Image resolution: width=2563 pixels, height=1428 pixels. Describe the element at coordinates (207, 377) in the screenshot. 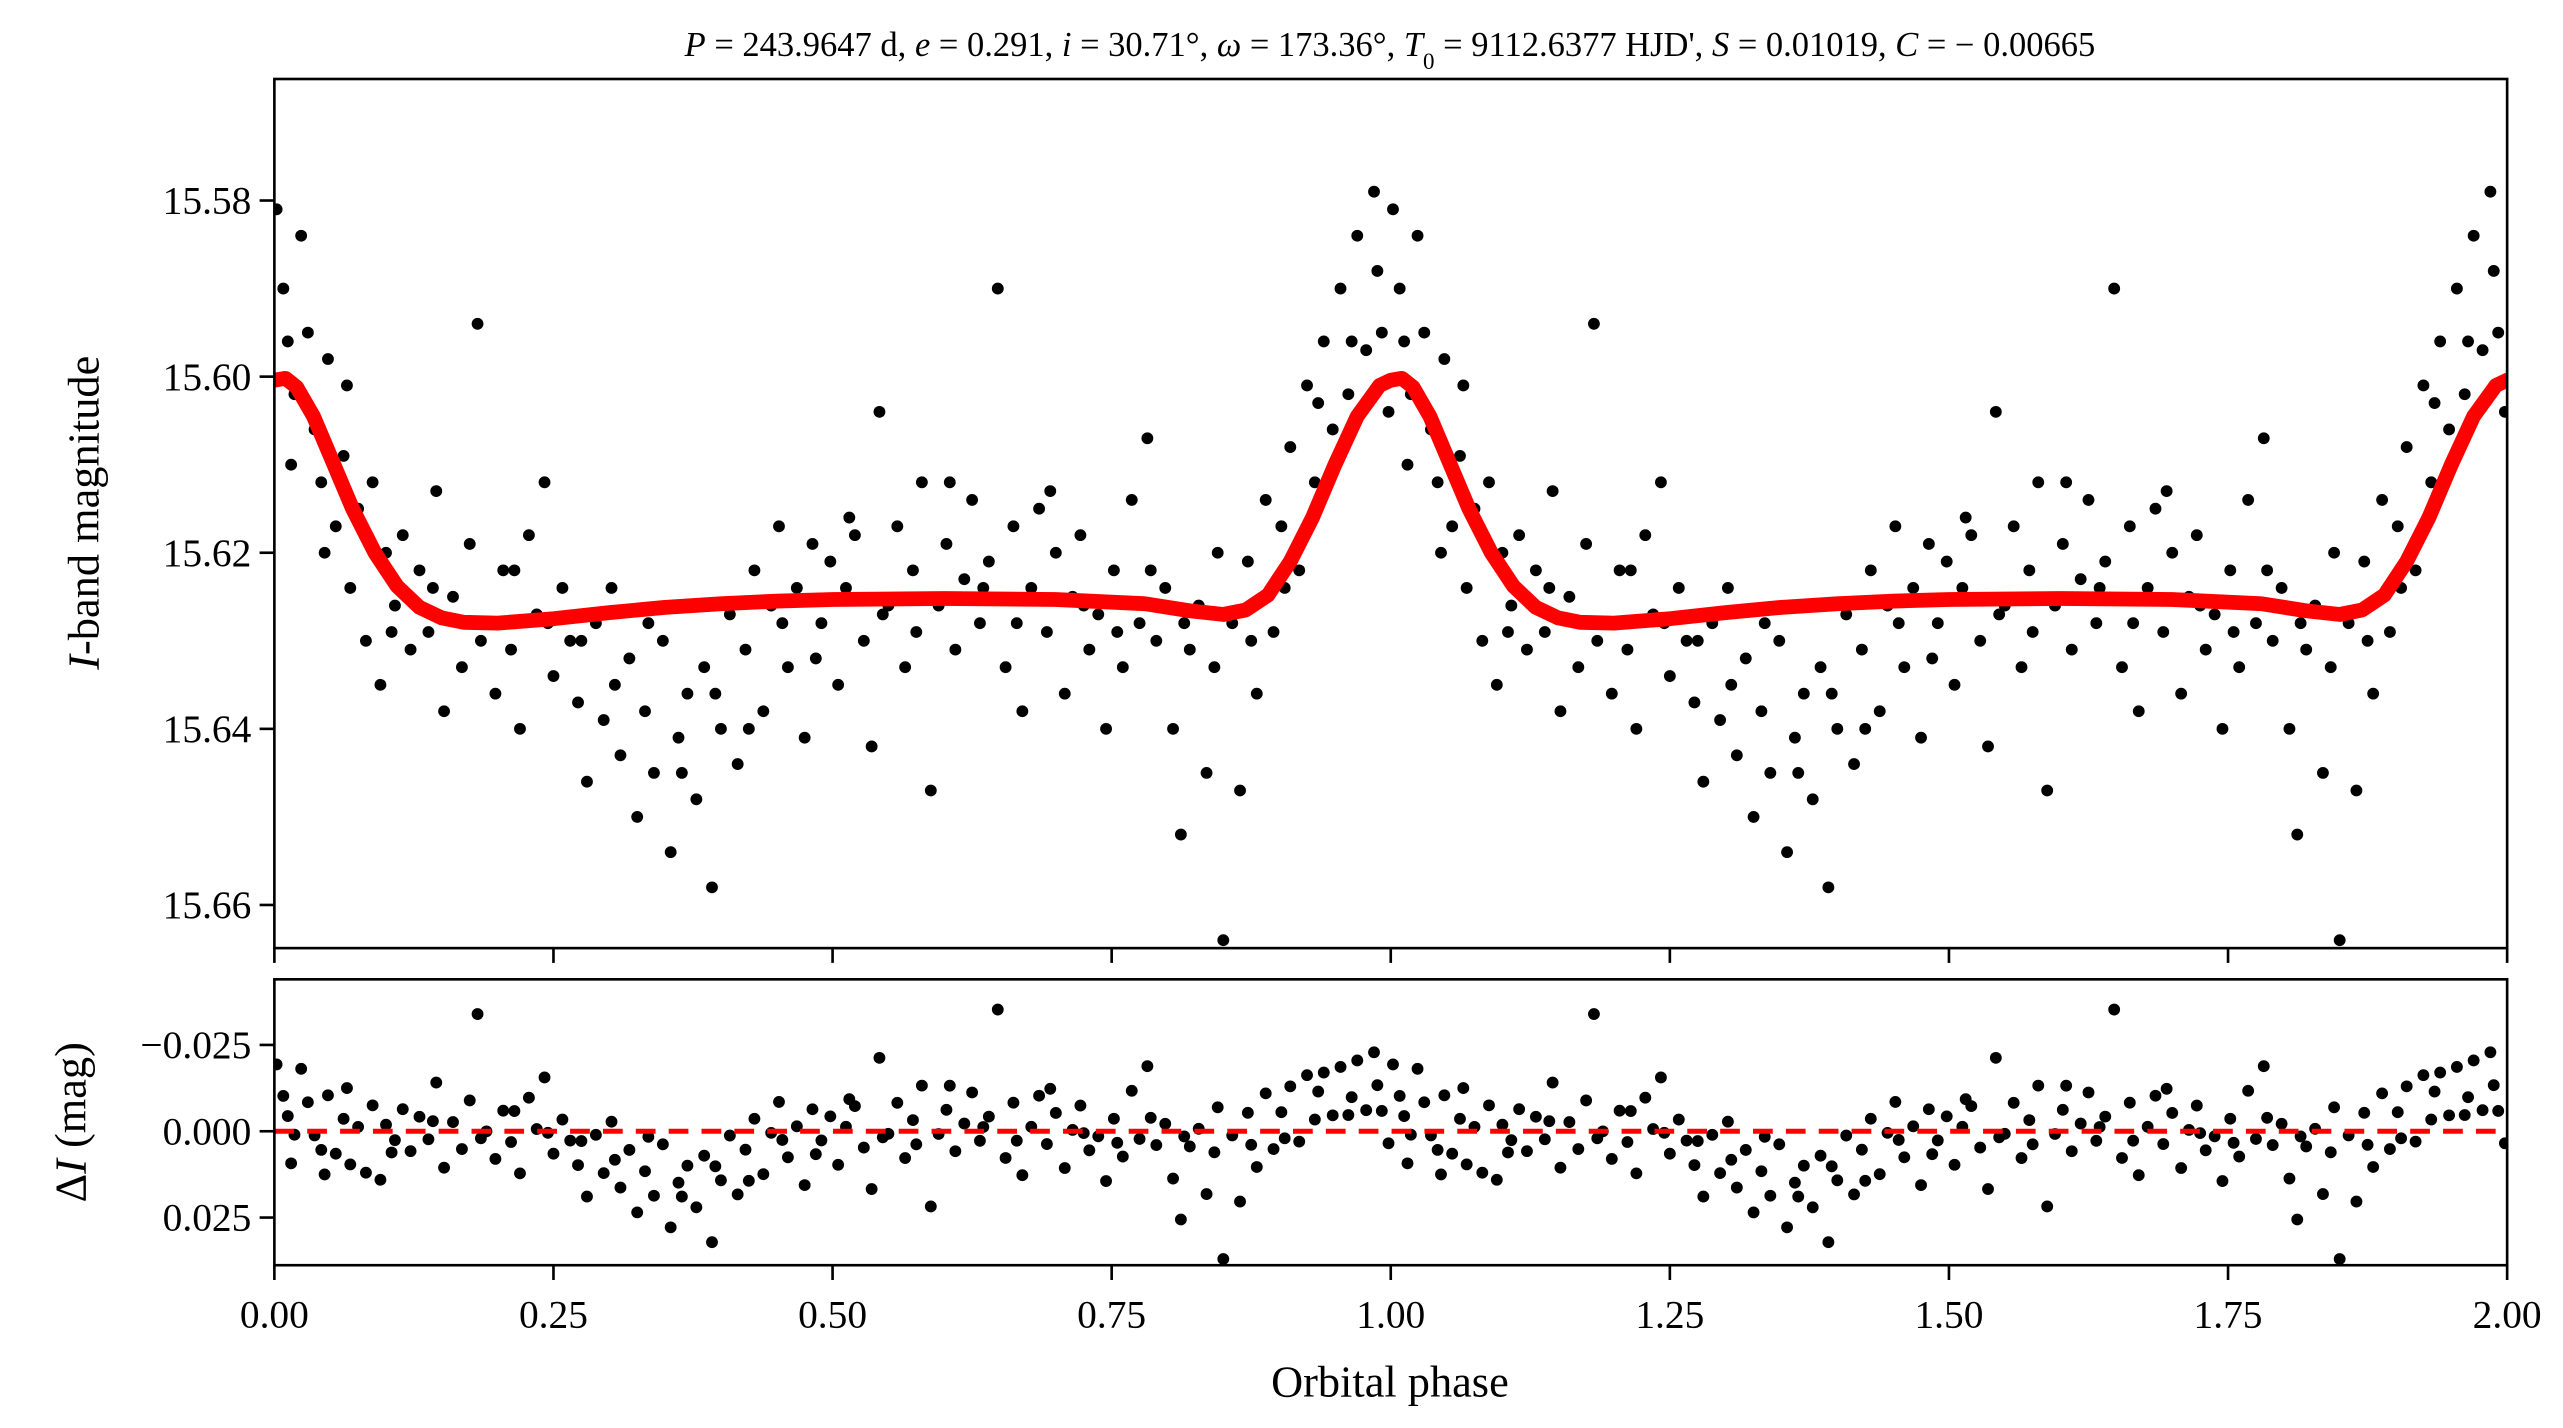

I see `y-tick-label: 15.60` at that location.